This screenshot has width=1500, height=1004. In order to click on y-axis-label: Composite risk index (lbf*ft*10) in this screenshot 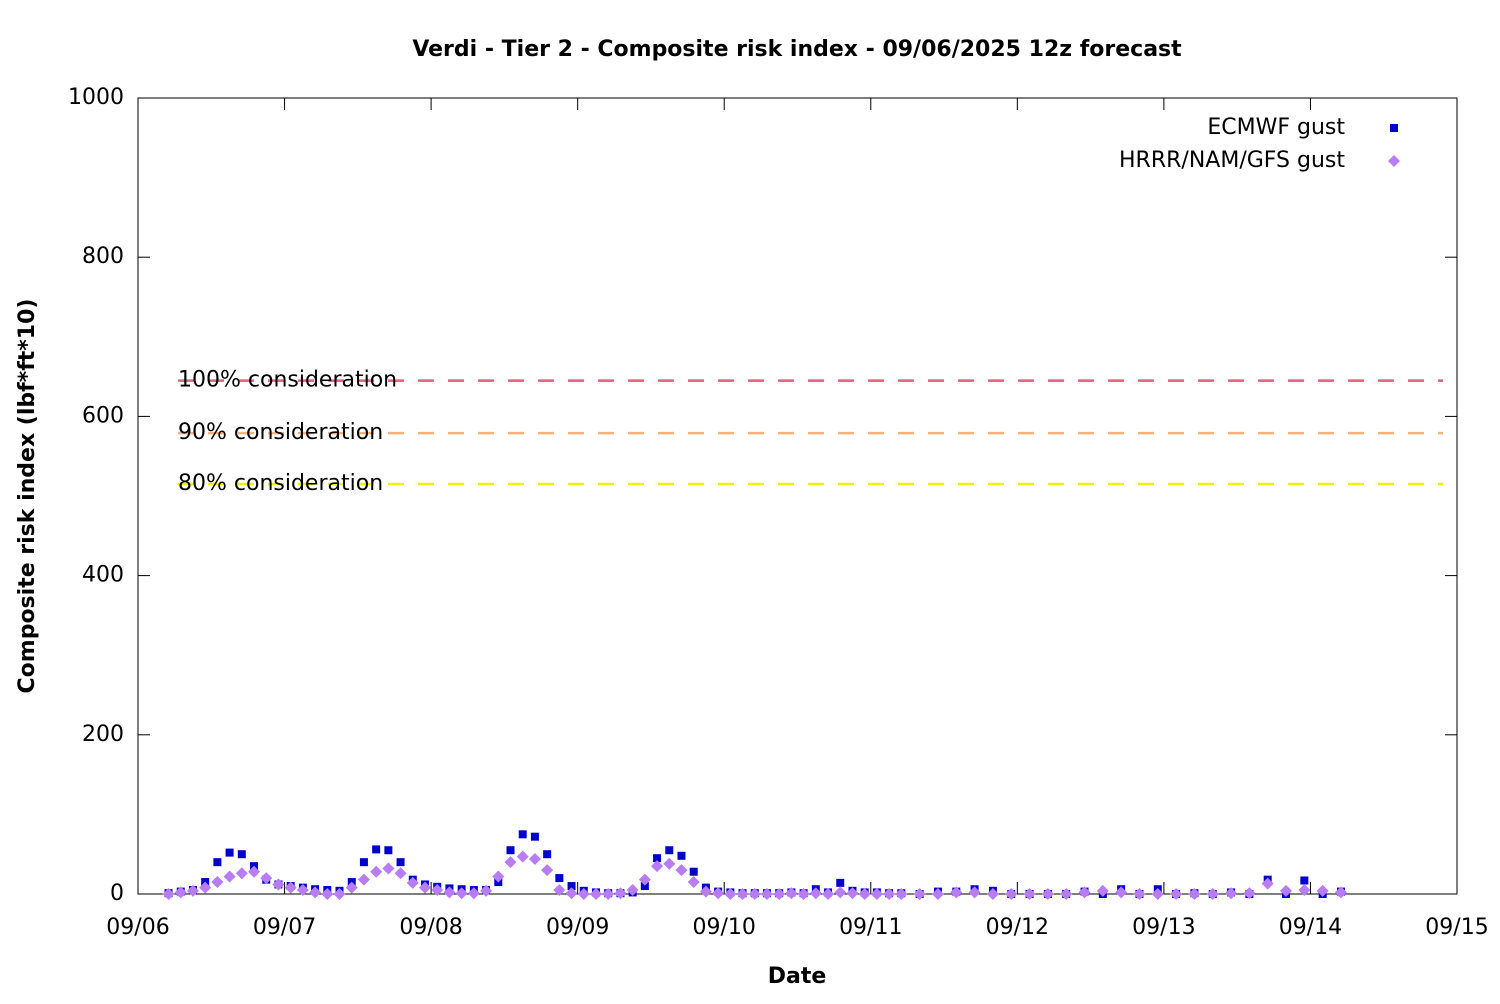, I will do `click(27, 496)`.